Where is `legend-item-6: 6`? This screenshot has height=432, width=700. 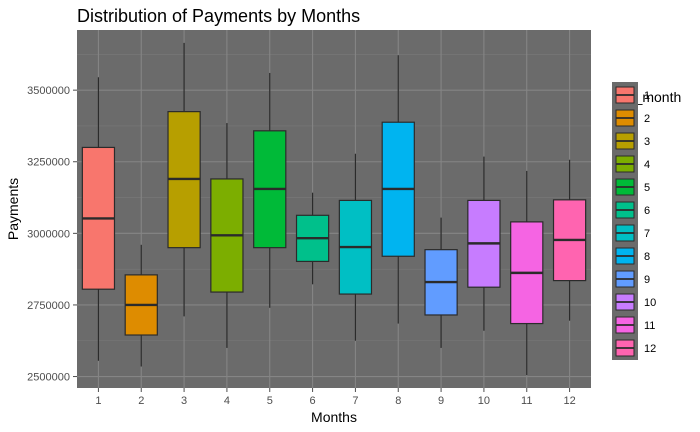 legend-item-6: 6 is located at coordinates (632, 210).